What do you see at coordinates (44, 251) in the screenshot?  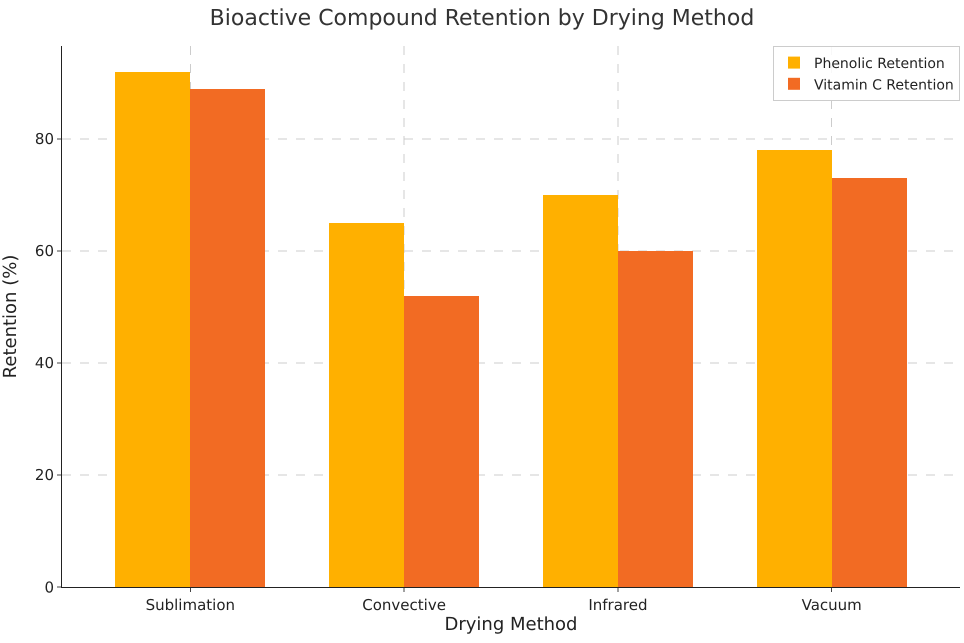 I see `y-tick-label: 60` at bounding box center [44, 251].